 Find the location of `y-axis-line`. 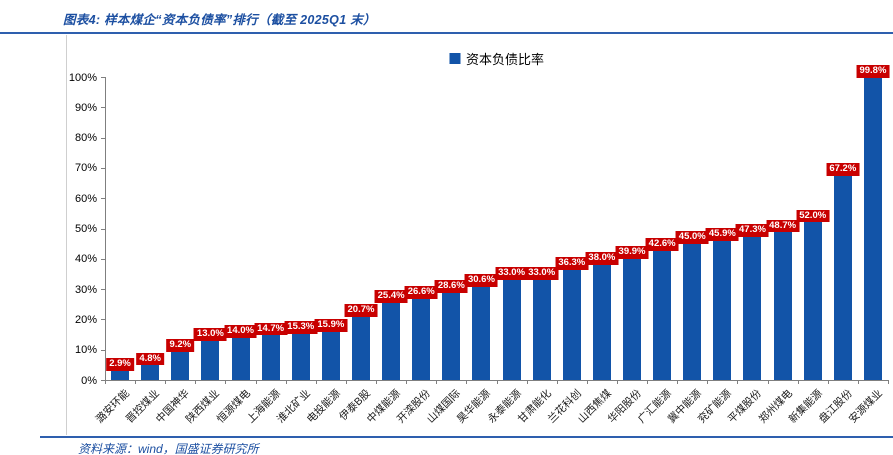

y-axis-line is located at coordinates (105, 229).